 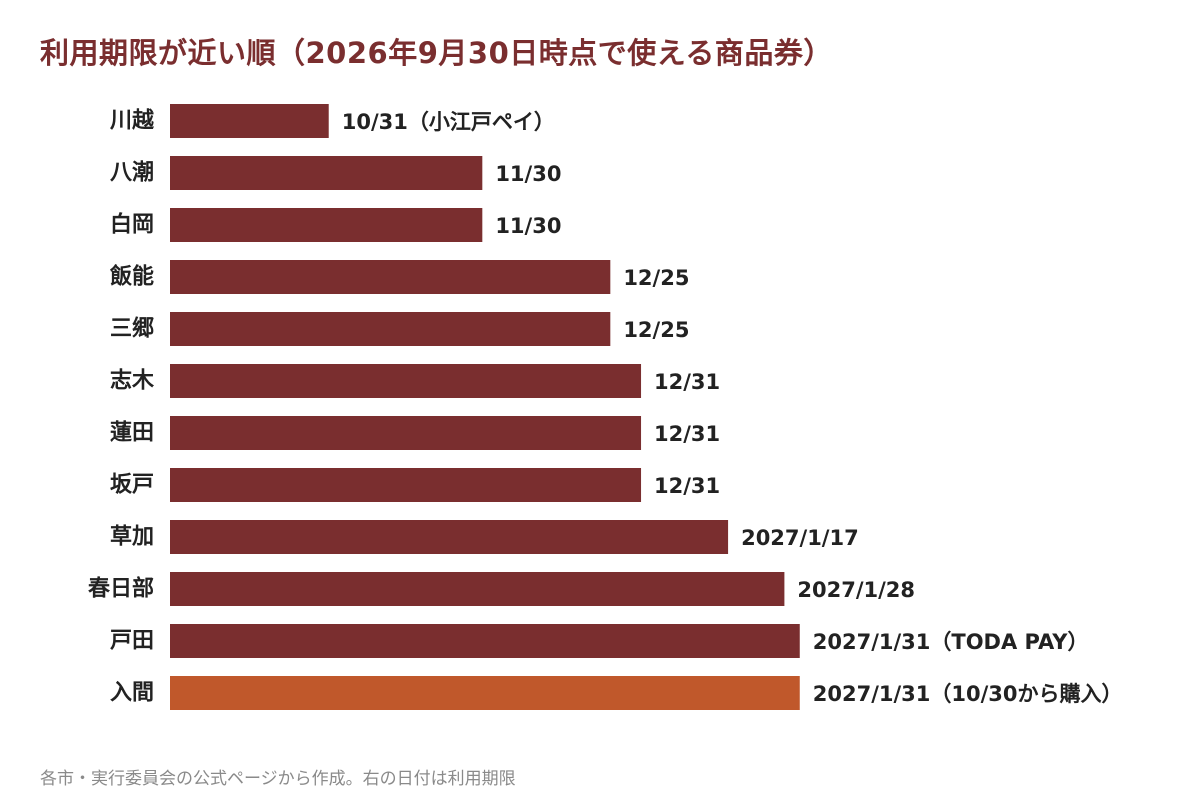 What do you see at coordinates (968, 694) in the screenshot?
I see `data-label: 2027/1/31（10/30から購入）` at bounding box center [968, 694].